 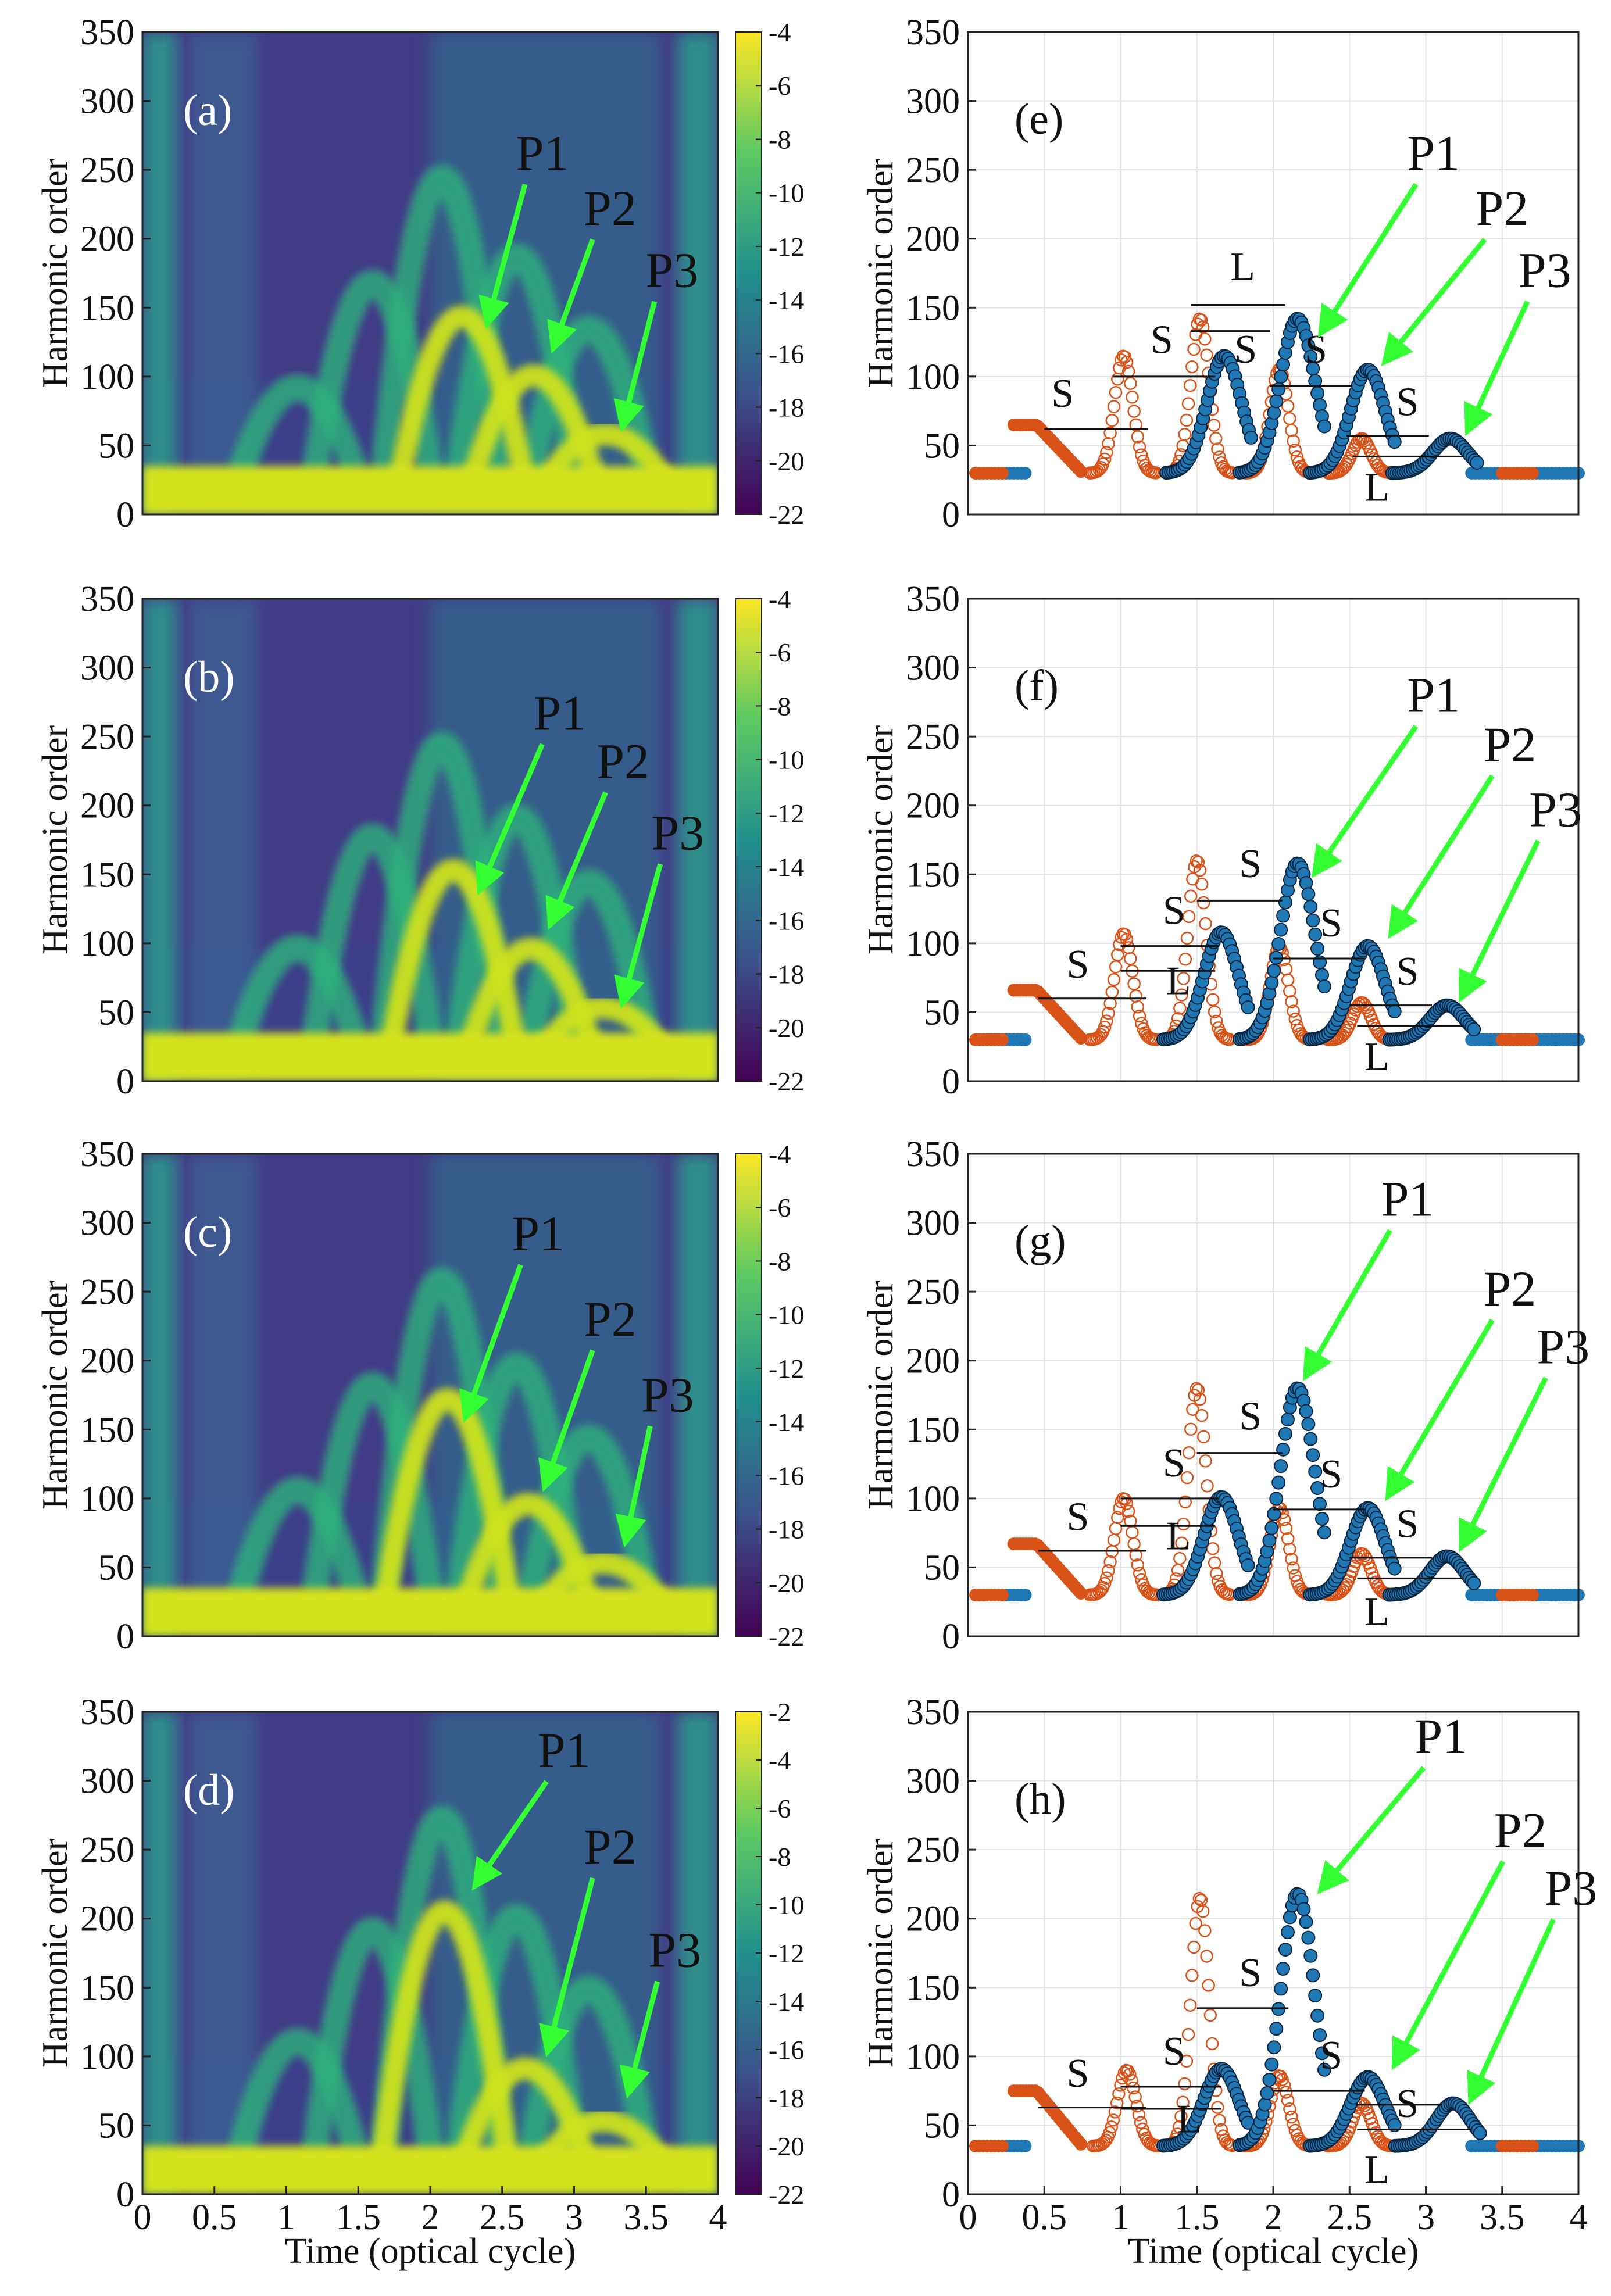 I want to click on y-axis-label: Harmonic order, so click(x=55, y=1395).